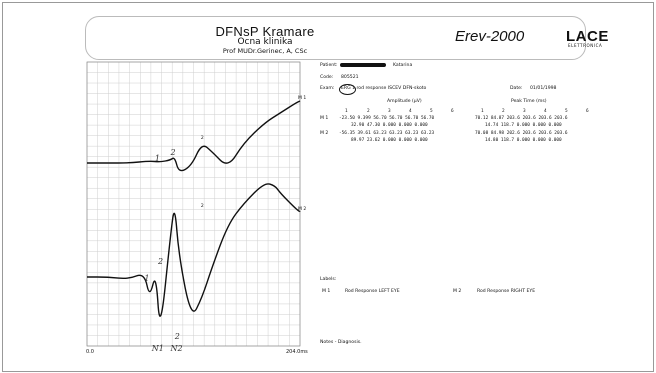  I want to click on handwritten-annotation: N1, so click(157, 348).